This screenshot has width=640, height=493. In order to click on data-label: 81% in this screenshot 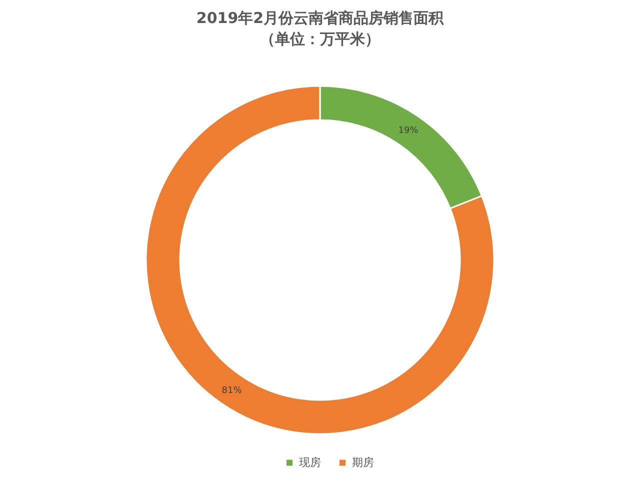, I will do `click(232, 391)`.